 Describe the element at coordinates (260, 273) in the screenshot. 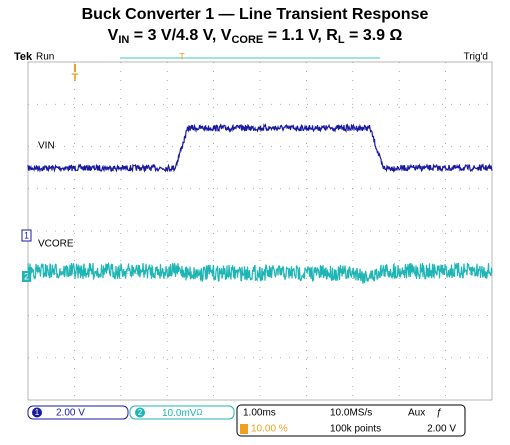

I see `vcore-trace` at that location.